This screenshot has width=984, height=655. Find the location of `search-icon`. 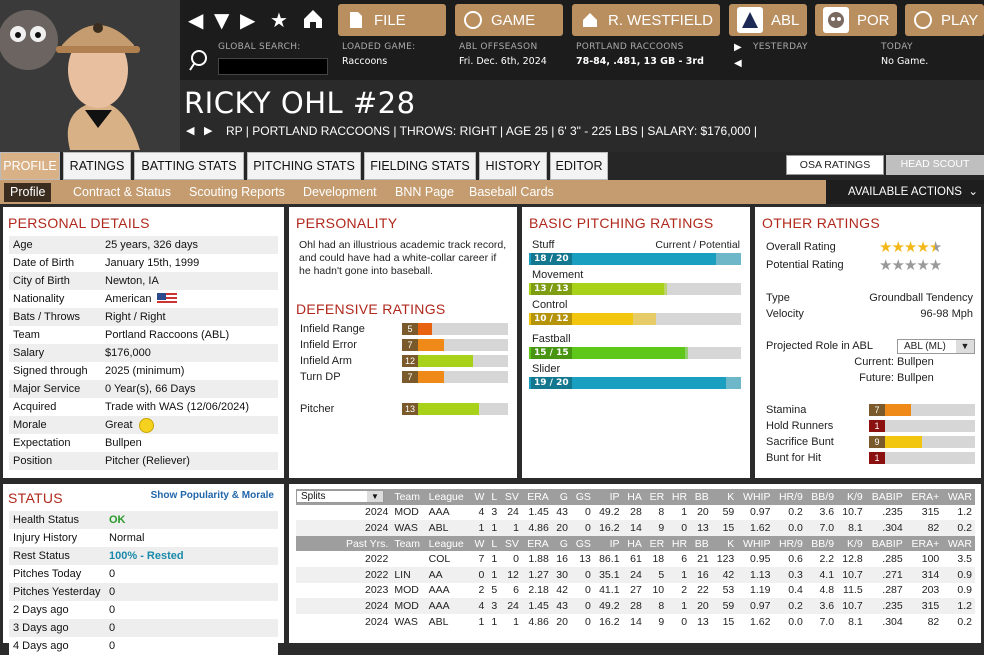

search-icon is located at coordinates (199, 61).